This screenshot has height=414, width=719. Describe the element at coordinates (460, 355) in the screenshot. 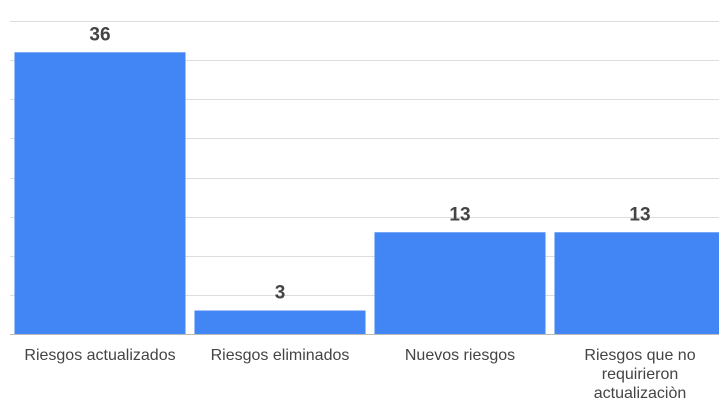

I see `x-tick-label: Nuevos riesgos` at that location.